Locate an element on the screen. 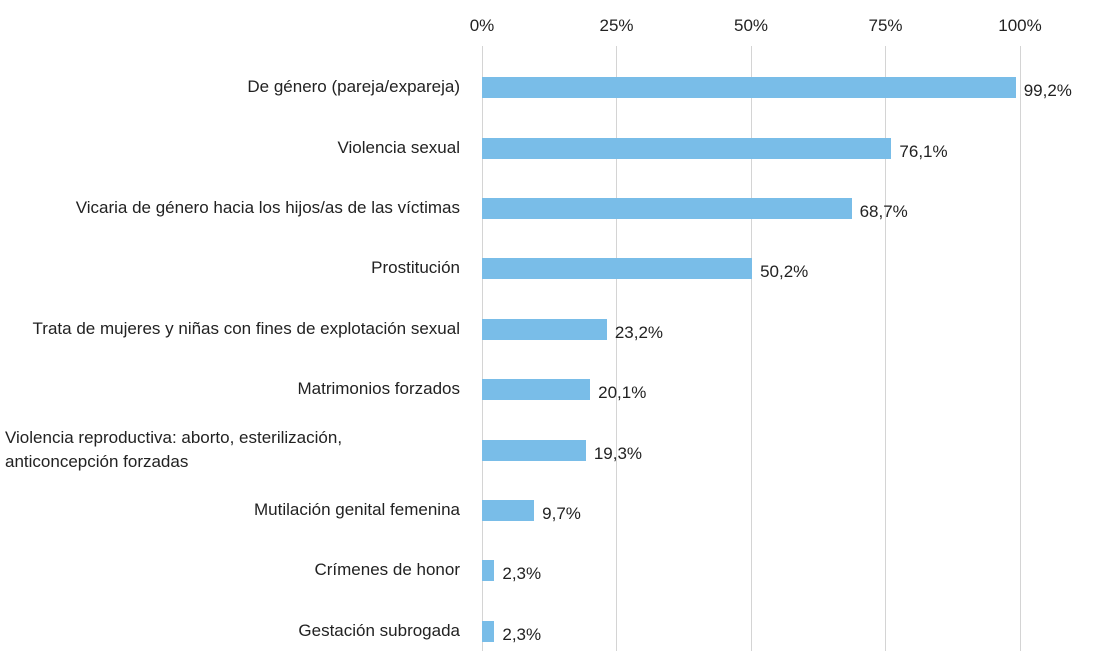 This screenshot has width=1095, height=655. value-label: 23,2% is located at coordinates (639, 332).